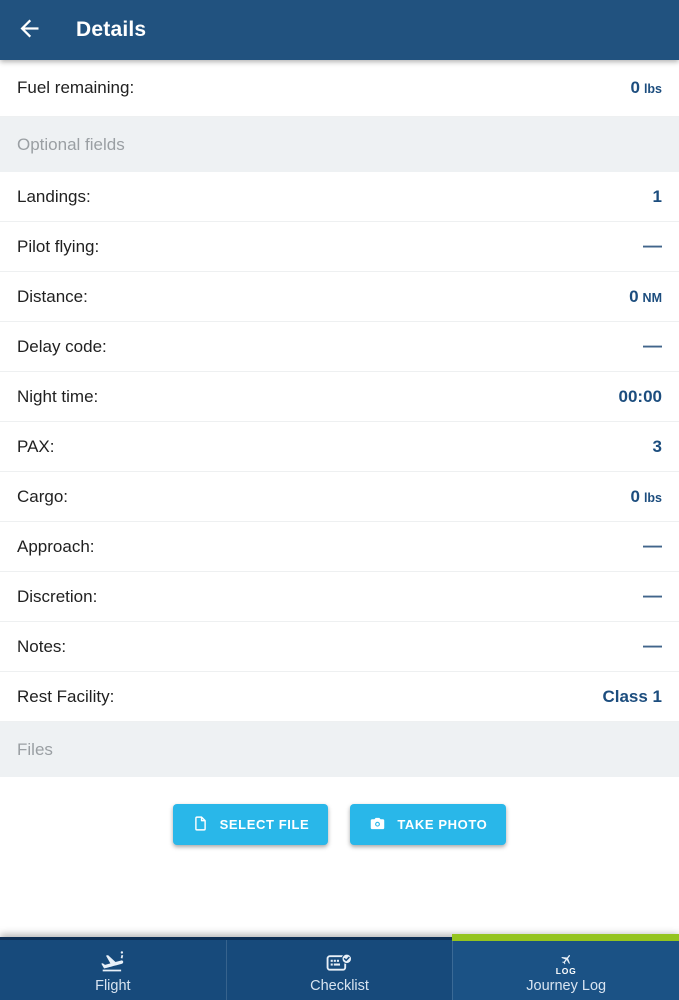 This screenshot has width=679, height=1000. Describe the element at coordinates (566, 986) in the screenshot. I see `tab-label: Journey Log` at that location.